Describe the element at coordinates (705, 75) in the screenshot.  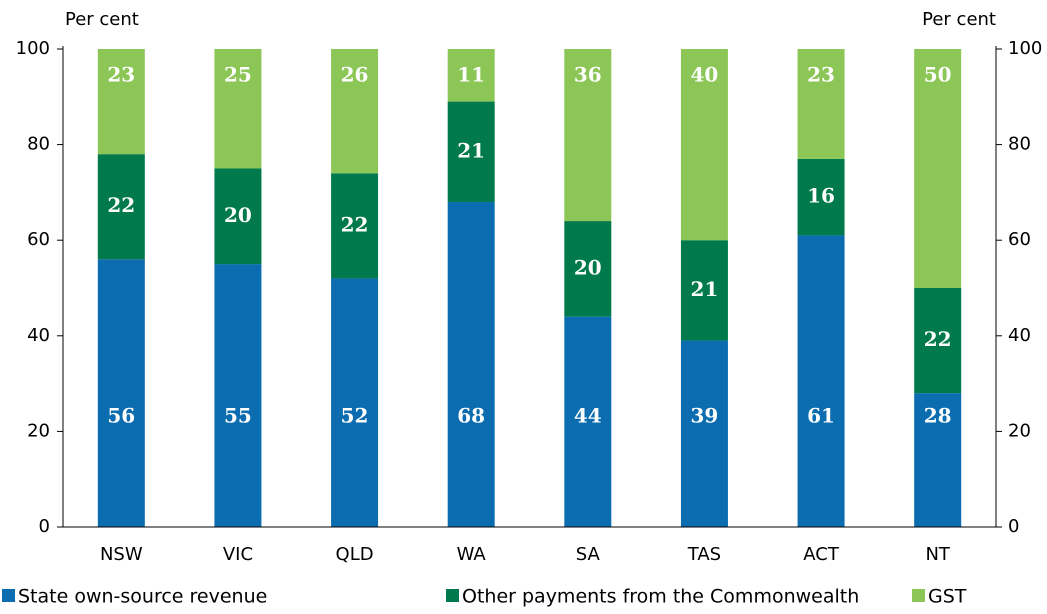
I see `data-label: 40` at that location.